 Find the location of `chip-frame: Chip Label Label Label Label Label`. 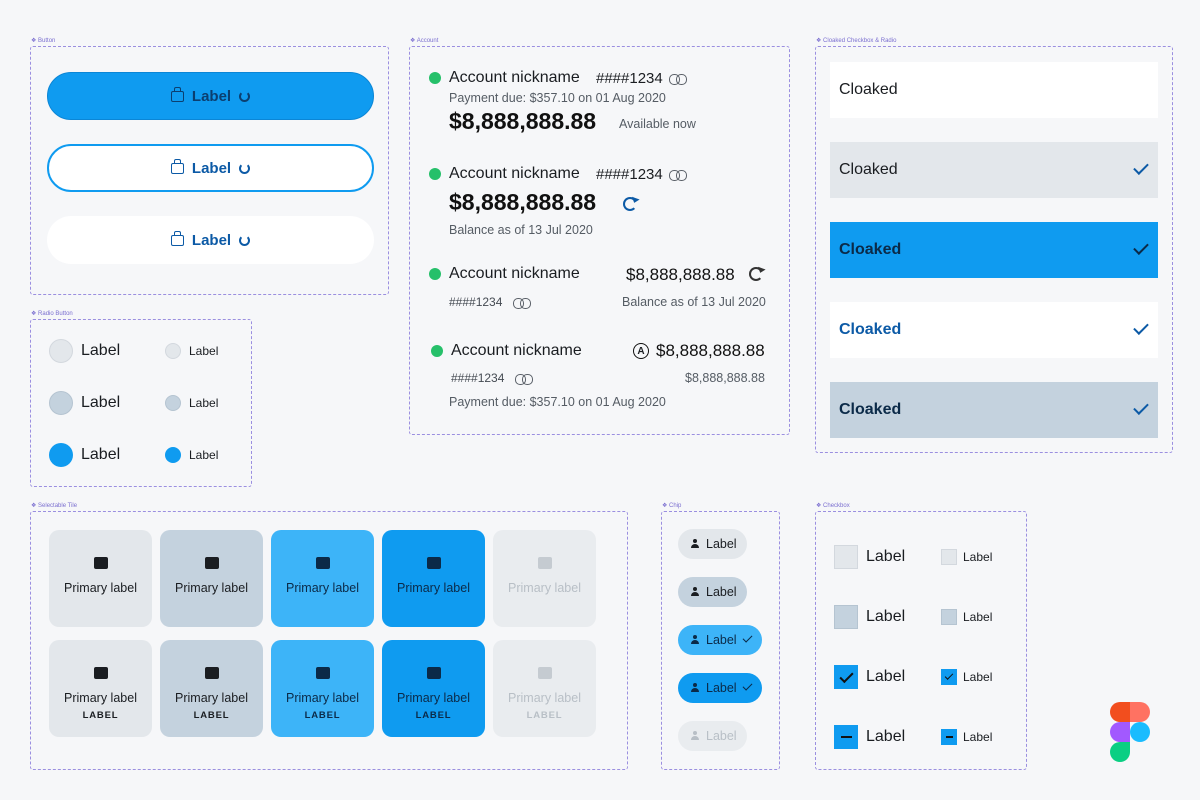

chip-frame: Chip Label Label Label Label Label is located at coordinates (720, 636).